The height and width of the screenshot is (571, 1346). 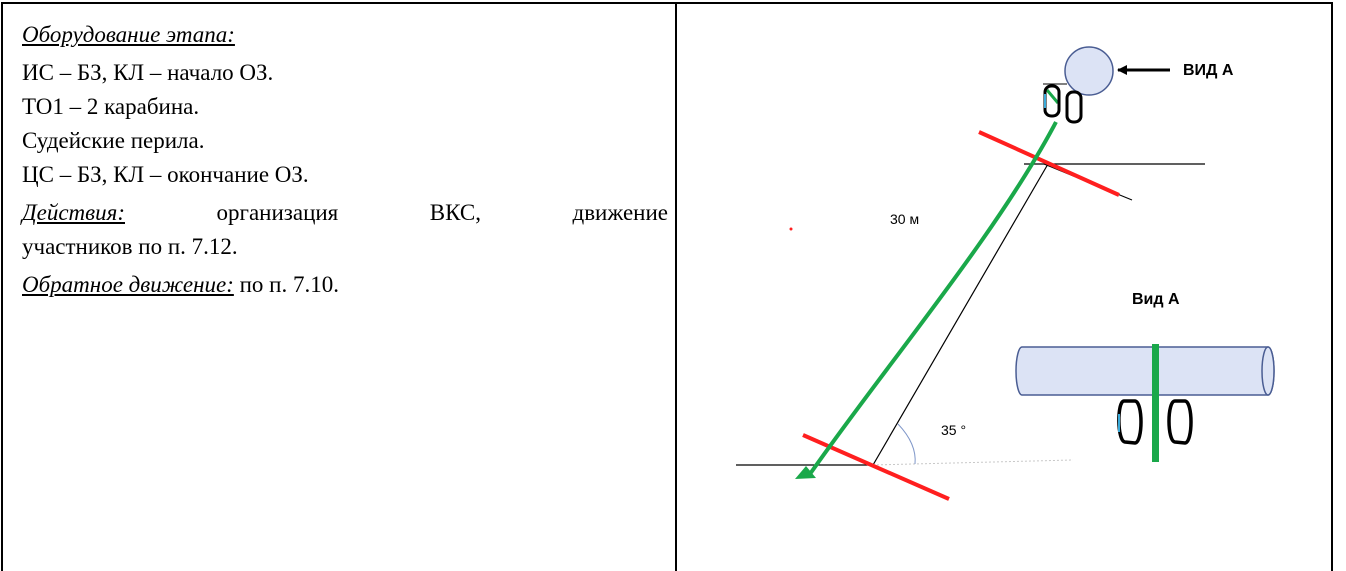 I want to click on stray-dot, so click(x=791, y=229).